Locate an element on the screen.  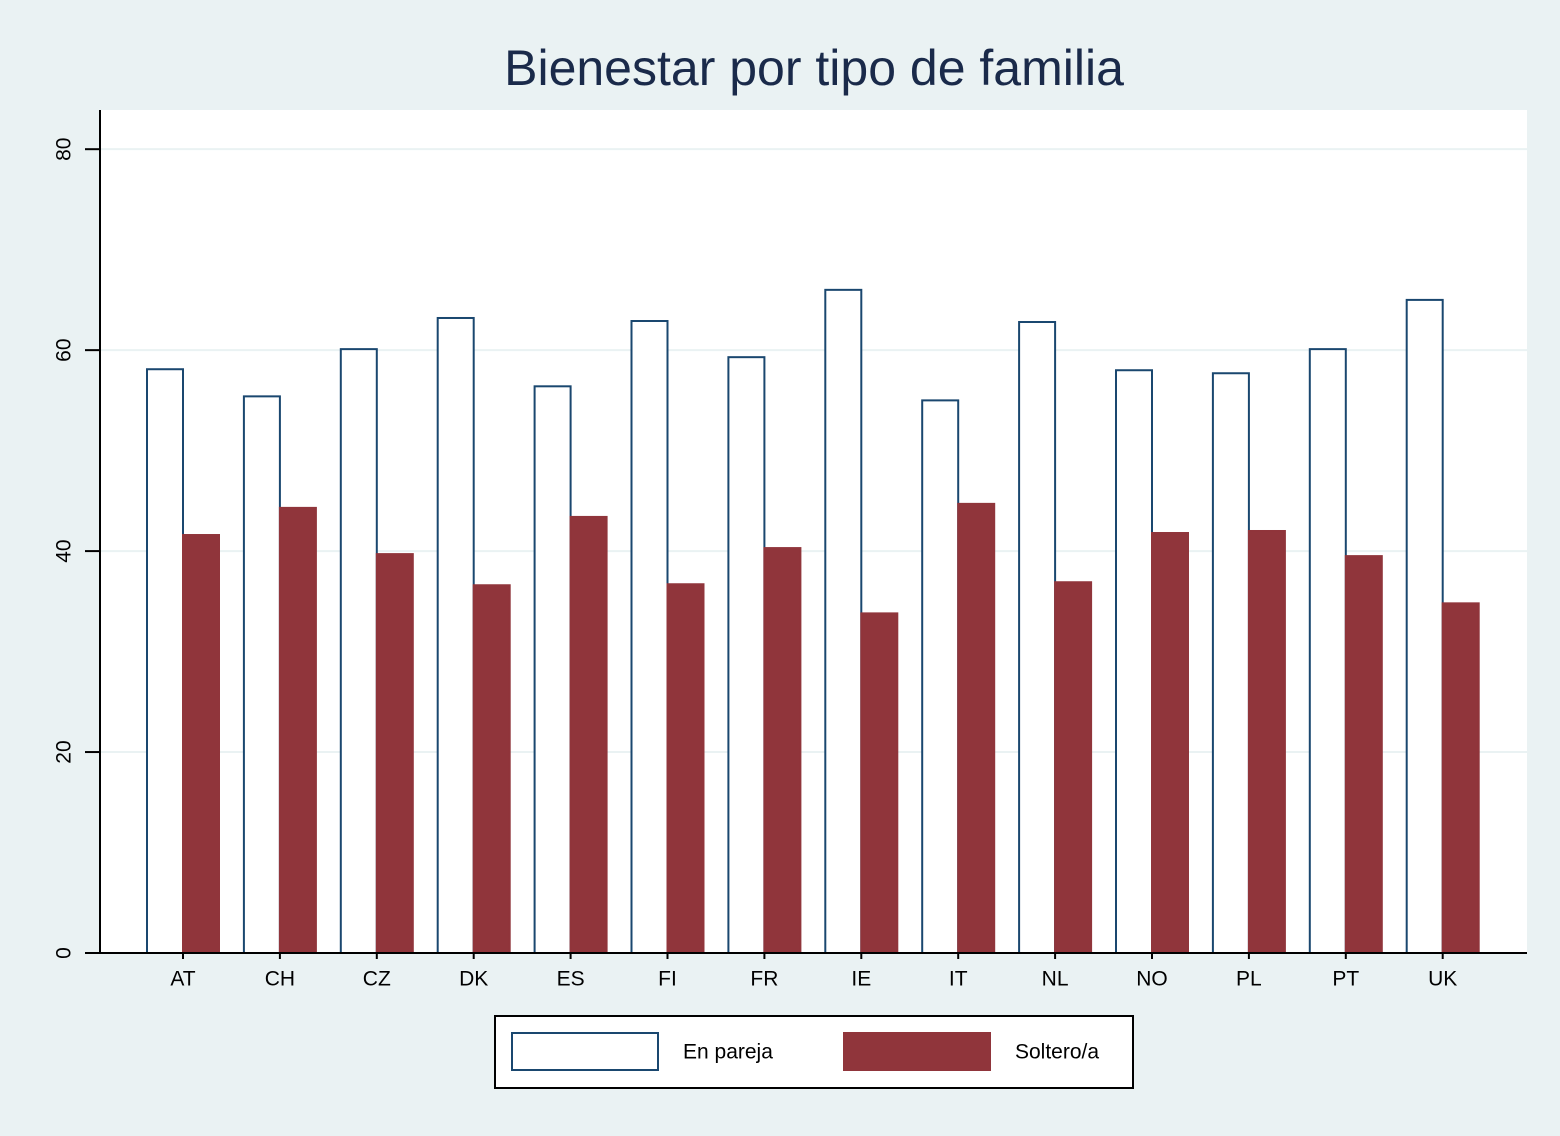
y-tick-label: 60 is located at coordinates (64, 349).